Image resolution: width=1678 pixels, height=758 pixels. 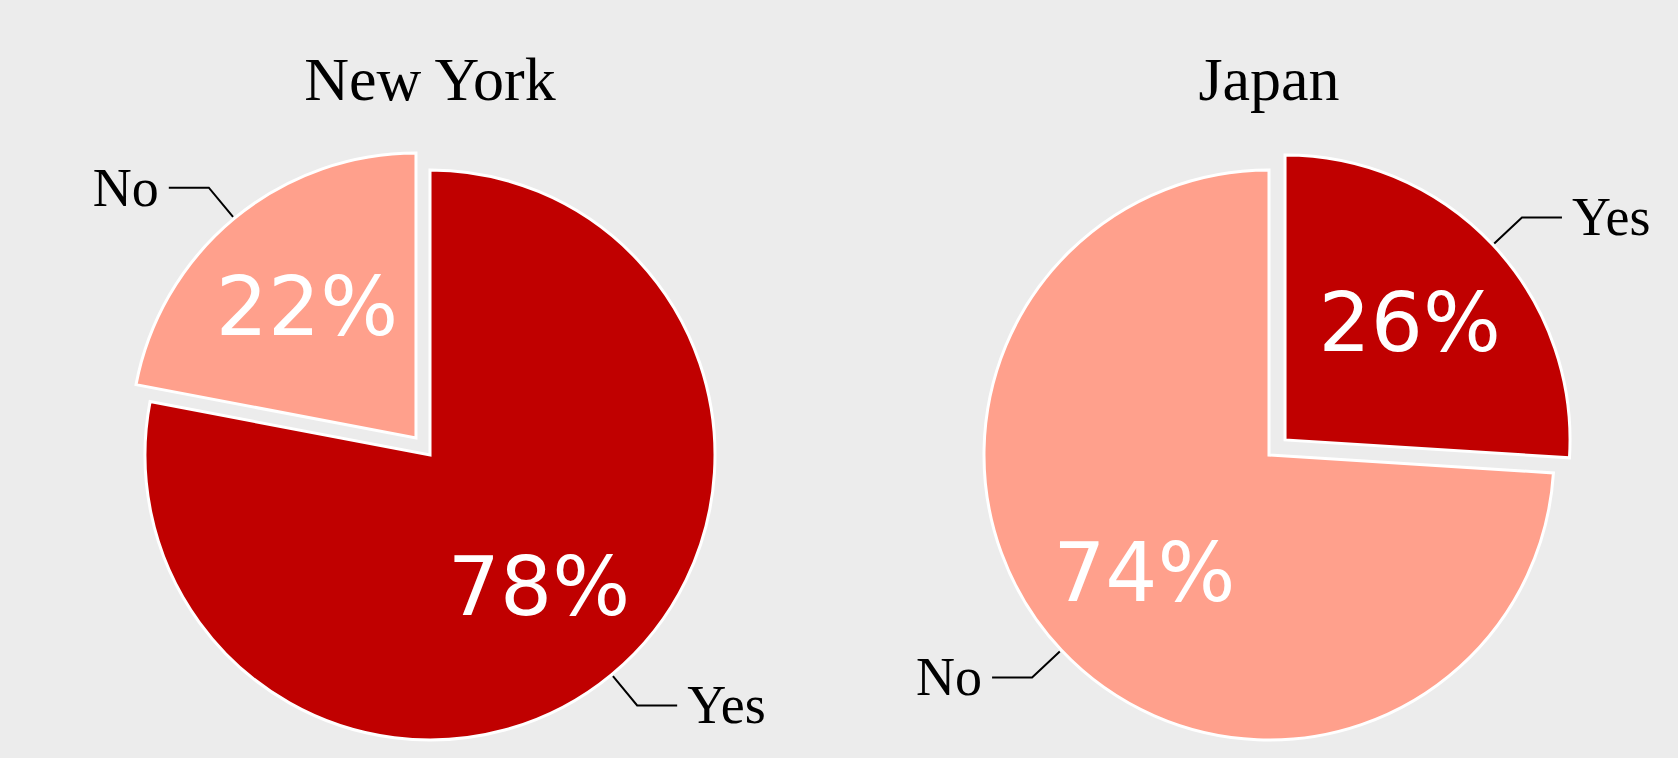 I want to click on data-label: 22%, so click(x=307, y=306).